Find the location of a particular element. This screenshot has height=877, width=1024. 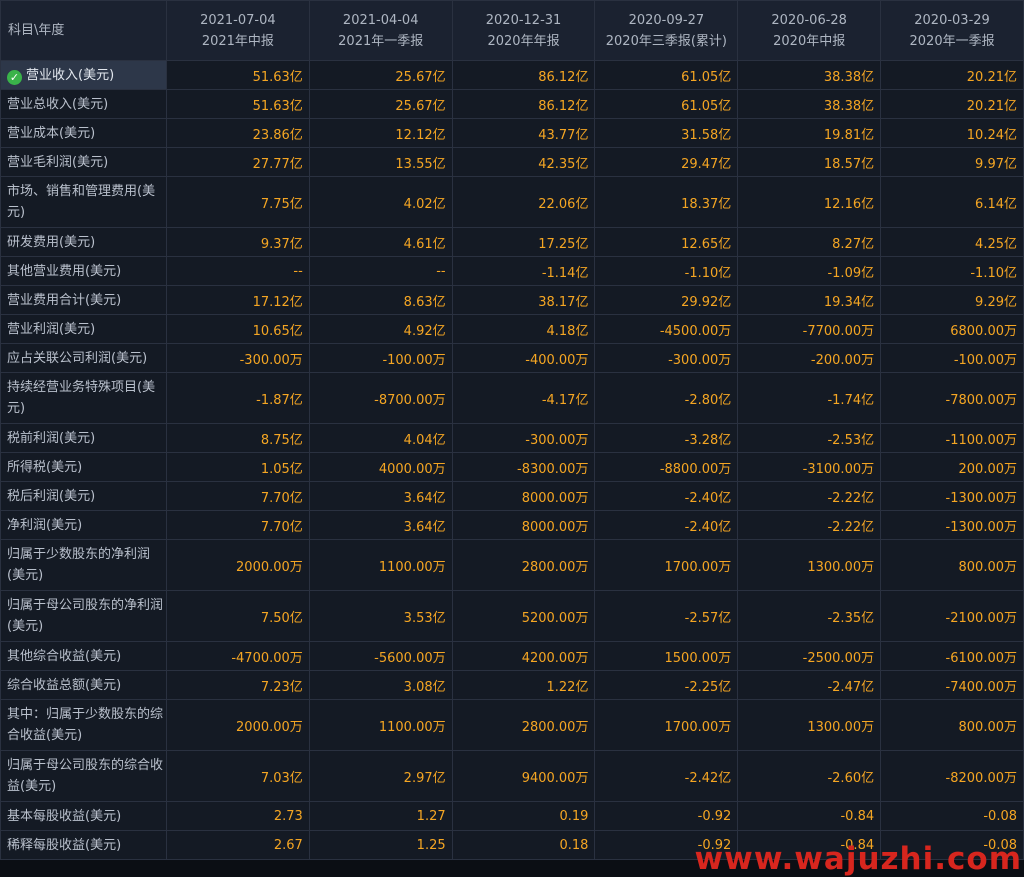

row-label: 其他综合收益(美元) is located at coordinates (83, 656).